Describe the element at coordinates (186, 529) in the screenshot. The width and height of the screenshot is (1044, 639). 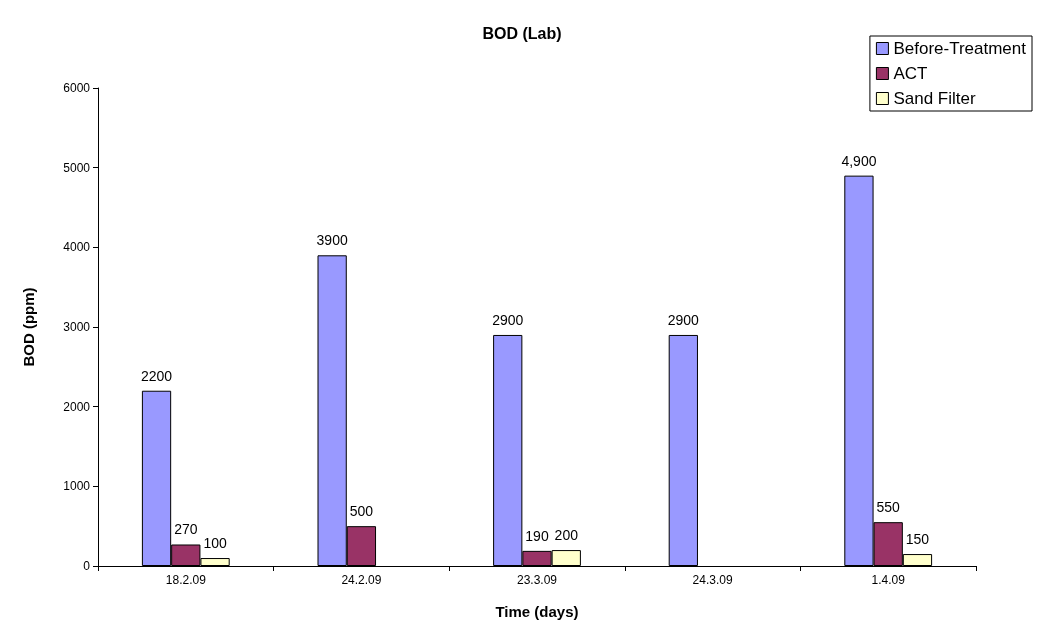
I see `data-label: 270` at that location.